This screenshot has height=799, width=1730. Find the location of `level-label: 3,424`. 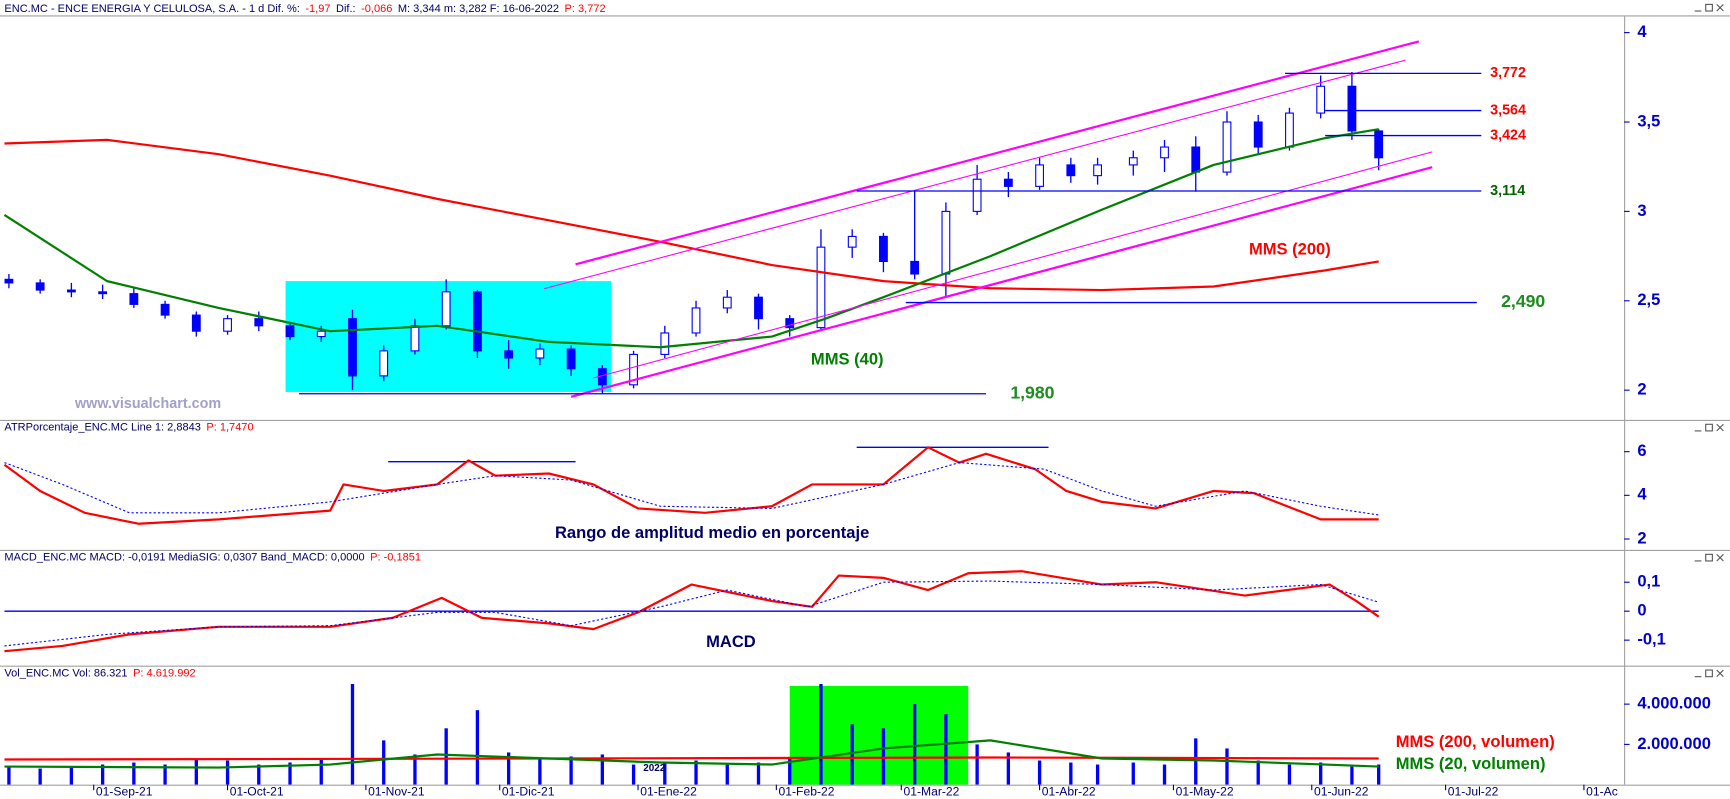

level-label: 3,424 is located at coordinates (1508, 135).